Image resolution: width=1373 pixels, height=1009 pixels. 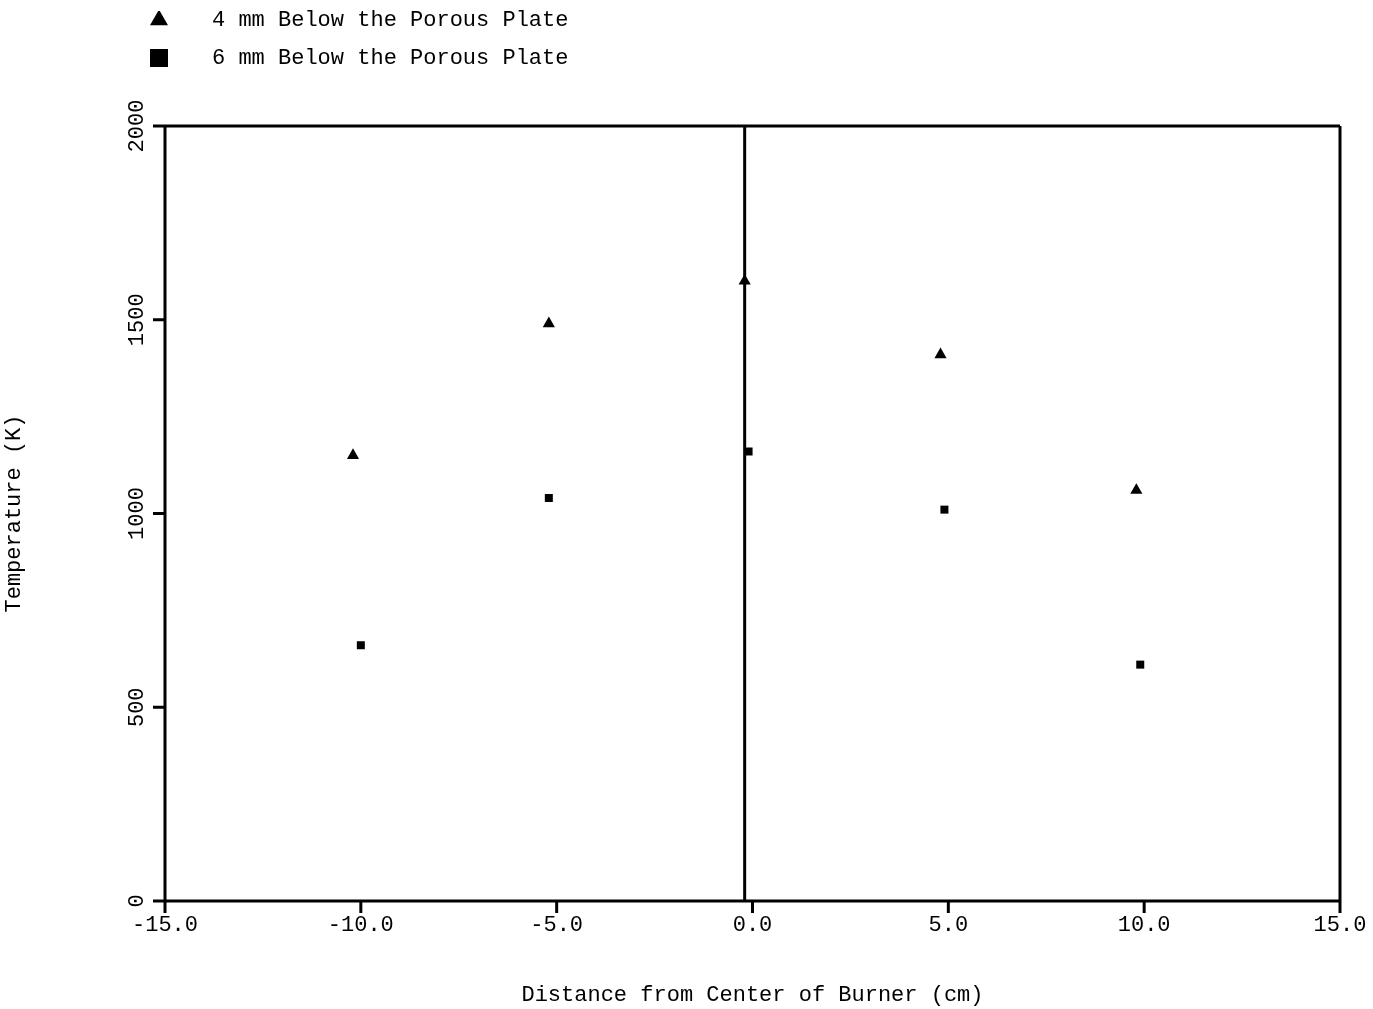 I want to click on legend-label: 6 mm Below the Porous Plate, so click(x=390, y=58).